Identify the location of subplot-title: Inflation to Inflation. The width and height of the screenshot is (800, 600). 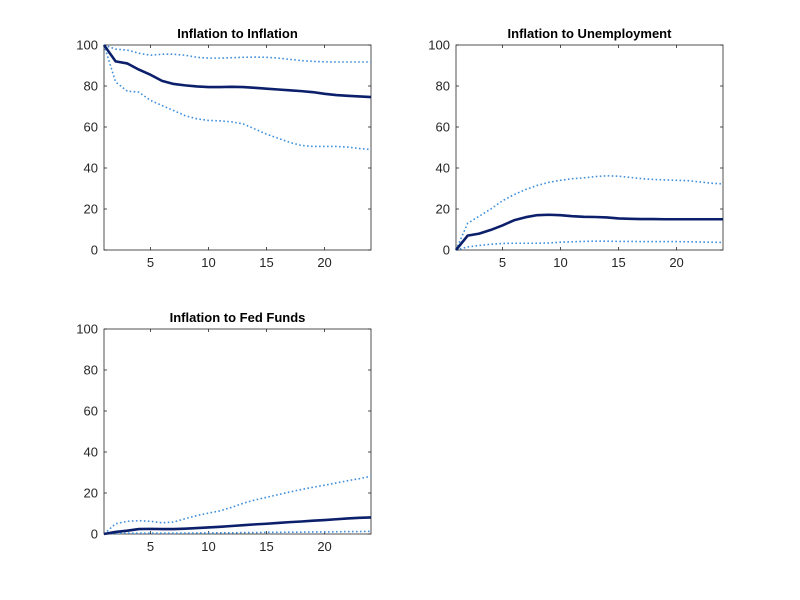
(237, 33).